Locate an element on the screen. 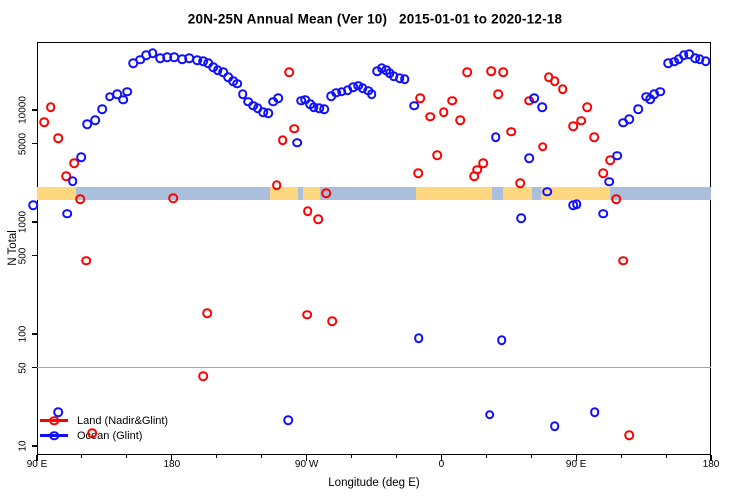 Image resolution: width=750 pixels, height=500 pixels. legend-label-ocean: Ocean (Glint) is located at coordinates (110, 435).